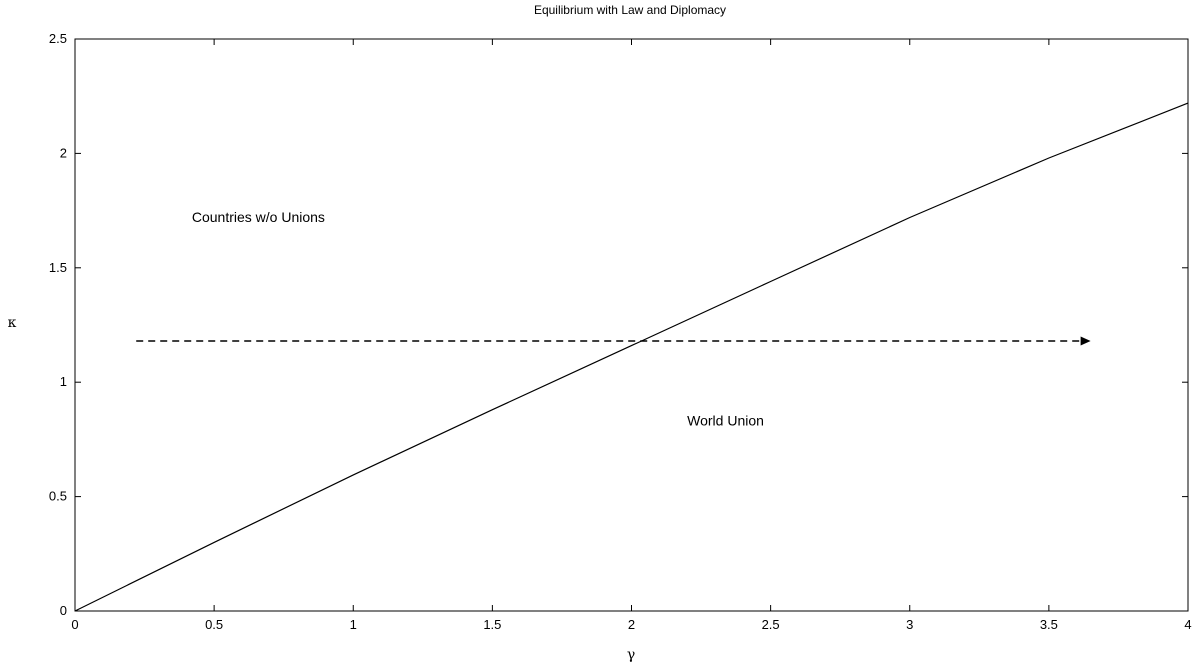  I want to click on x-tick-label: 0, so click(74, 624).